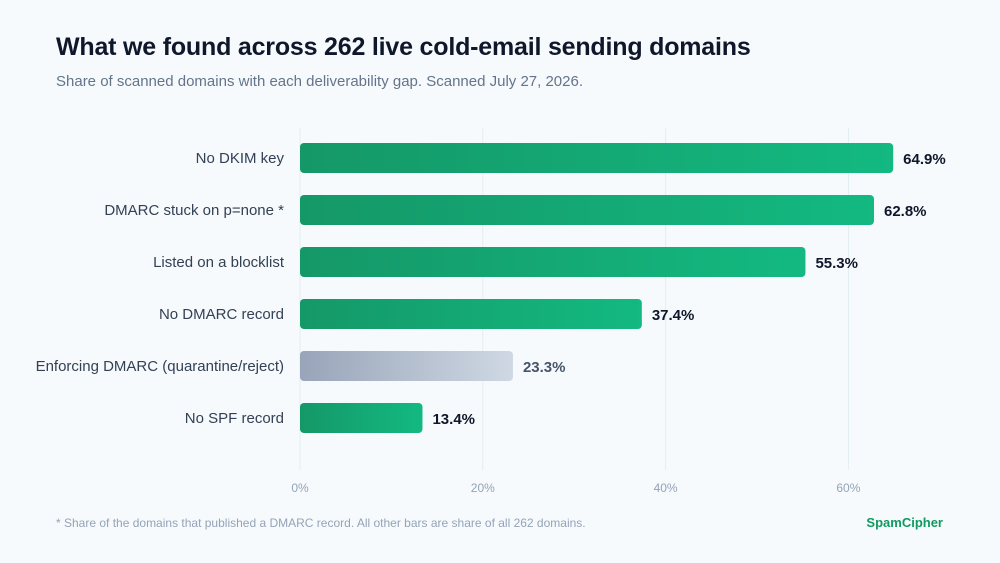  Describe the element at coordinates (544, 367) in the screenshot. I see `data-label: 23.3%` at that location.